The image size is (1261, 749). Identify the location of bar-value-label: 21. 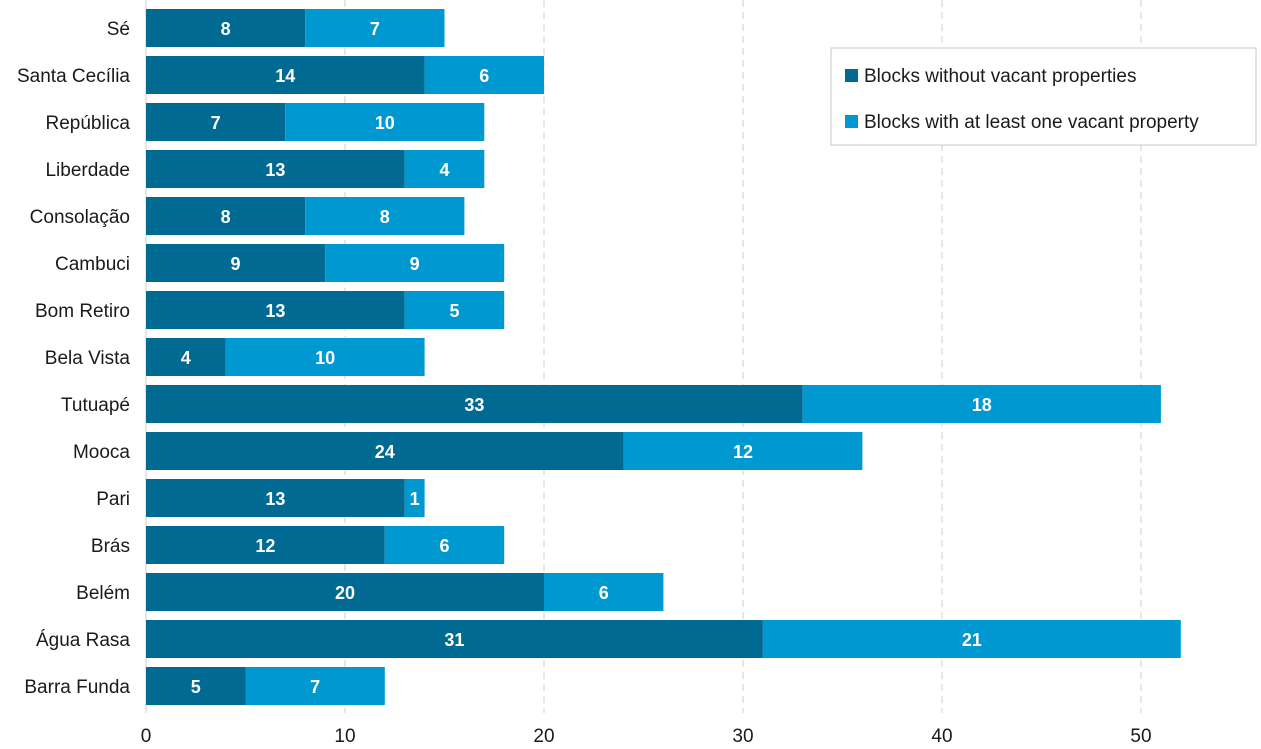
(972, 640).